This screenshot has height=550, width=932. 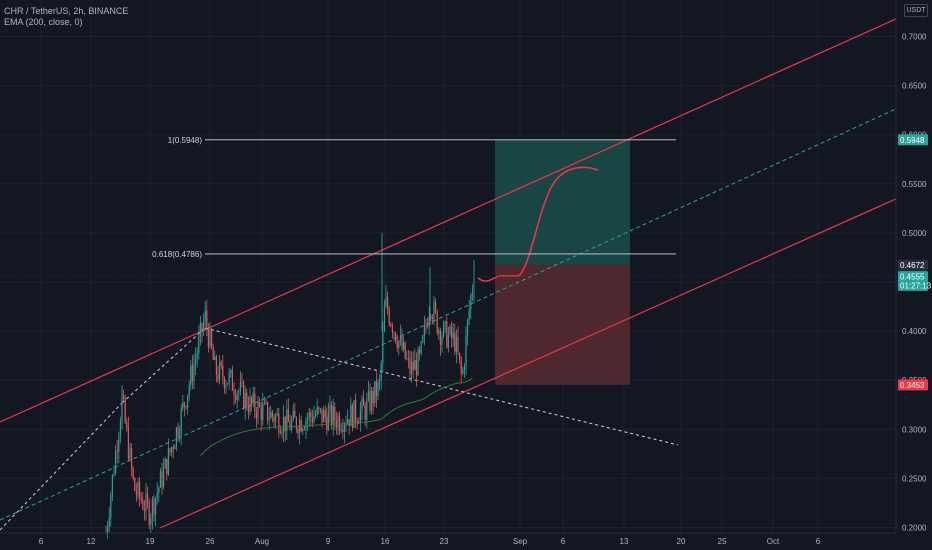 What do you see at coordinates (262, 541) in the screenshot?
I see `time-tick-label: Aug` at bounding box center [262, 541].